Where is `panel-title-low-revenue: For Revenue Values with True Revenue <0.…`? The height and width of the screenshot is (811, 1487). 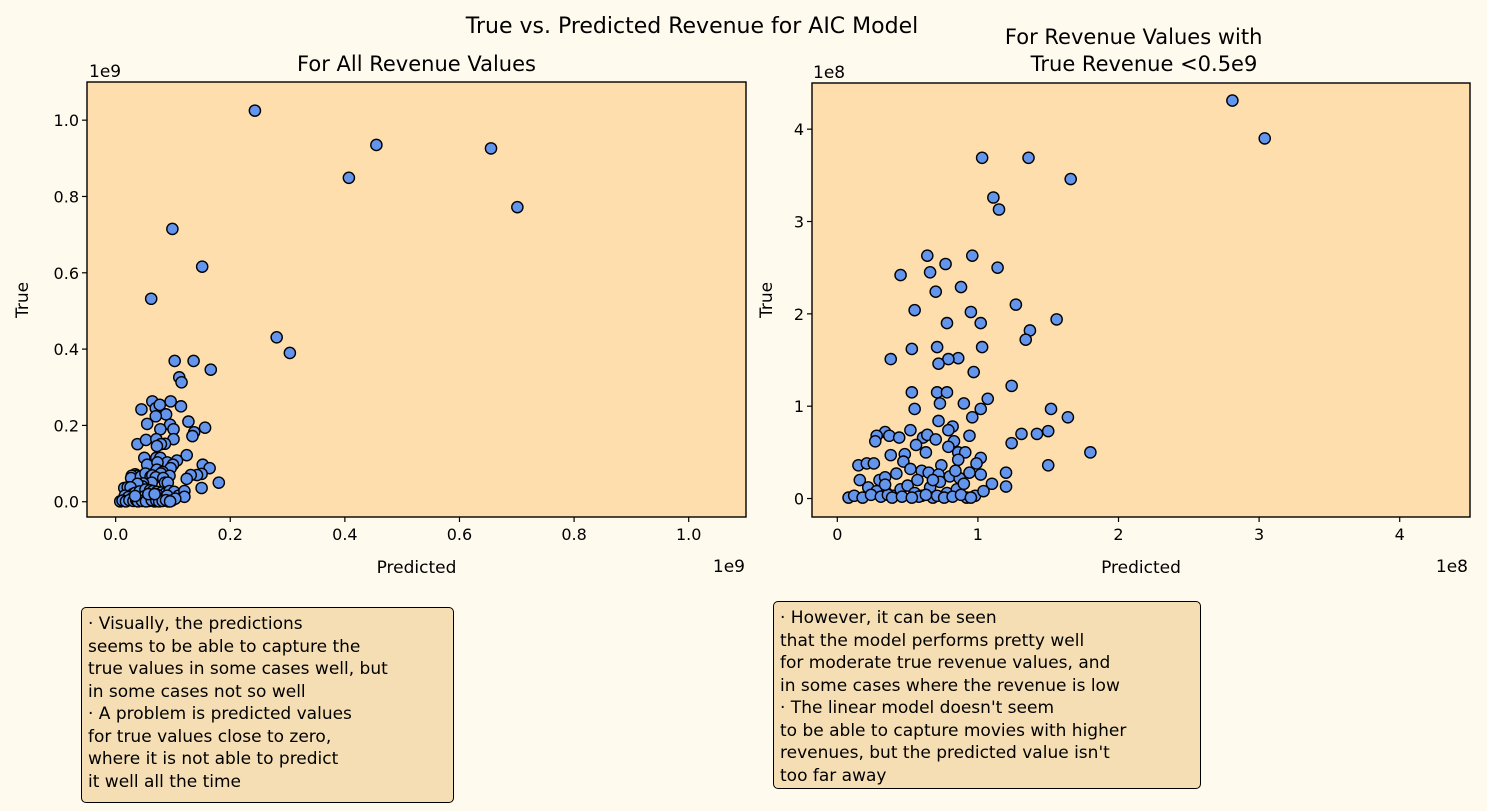 panel-title-low-revenue: For Revenue Values with True Revenue <0.… is located at coordinates (1137, 50).